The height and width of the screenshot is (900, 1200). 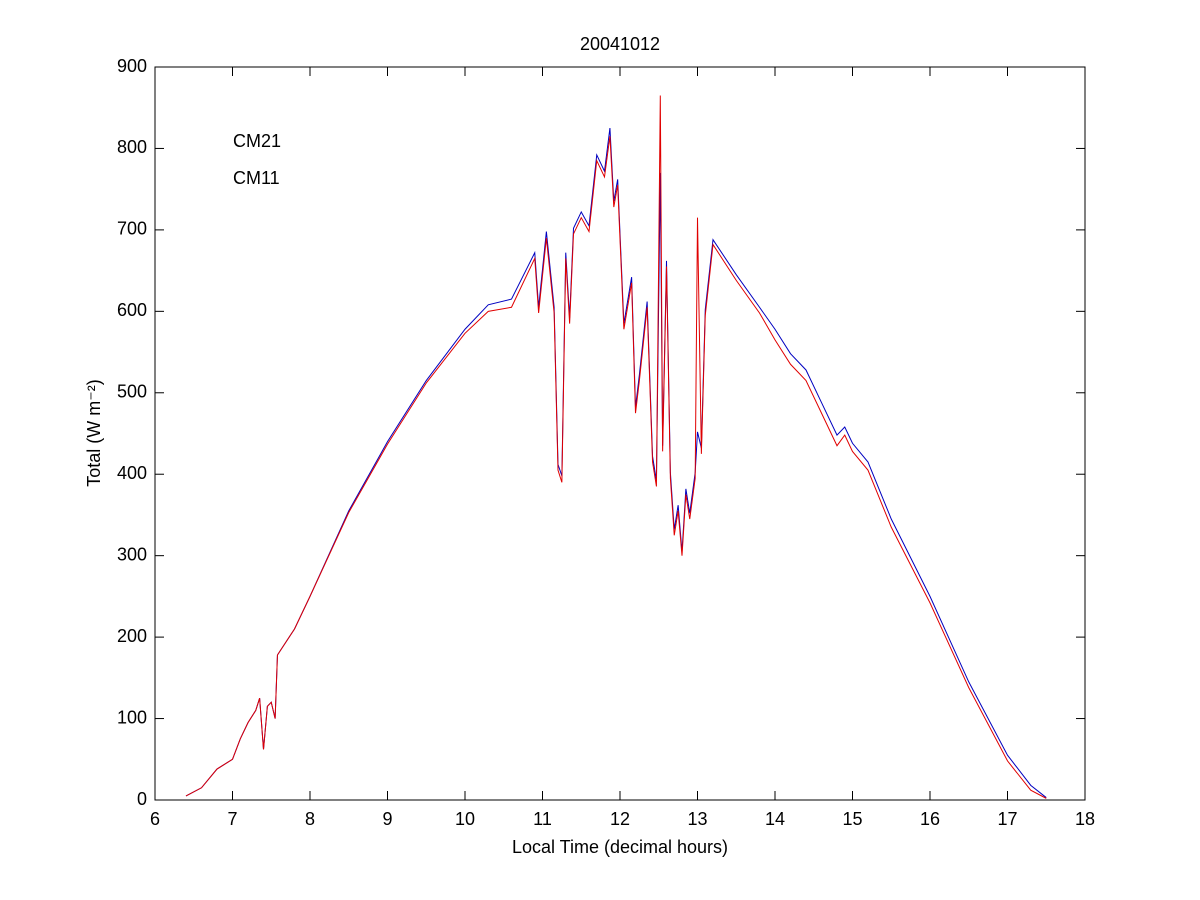 I want to click on x-tick-label: 6, so click(x=155, y=819).